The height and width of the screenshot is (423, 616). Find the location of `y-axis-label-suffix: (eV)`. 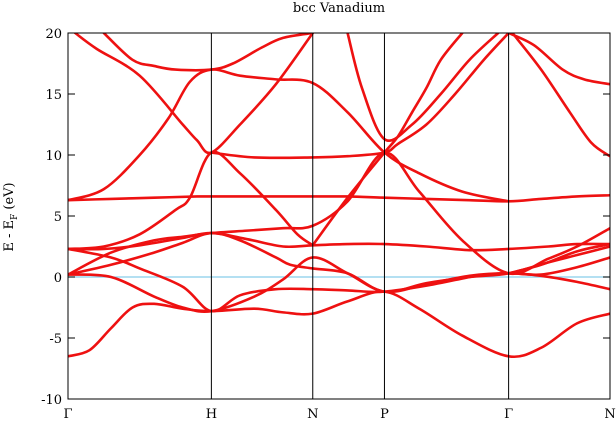

y-axis-label-suffix: (eV) is located at coordinates (9, 197).